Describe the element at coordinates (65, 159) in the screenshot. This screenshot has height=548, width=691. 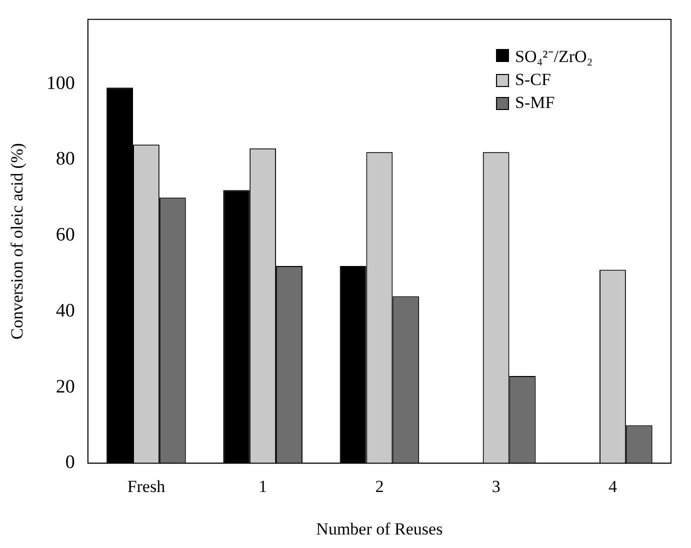
I see `y-tick-label: 80` at that location.